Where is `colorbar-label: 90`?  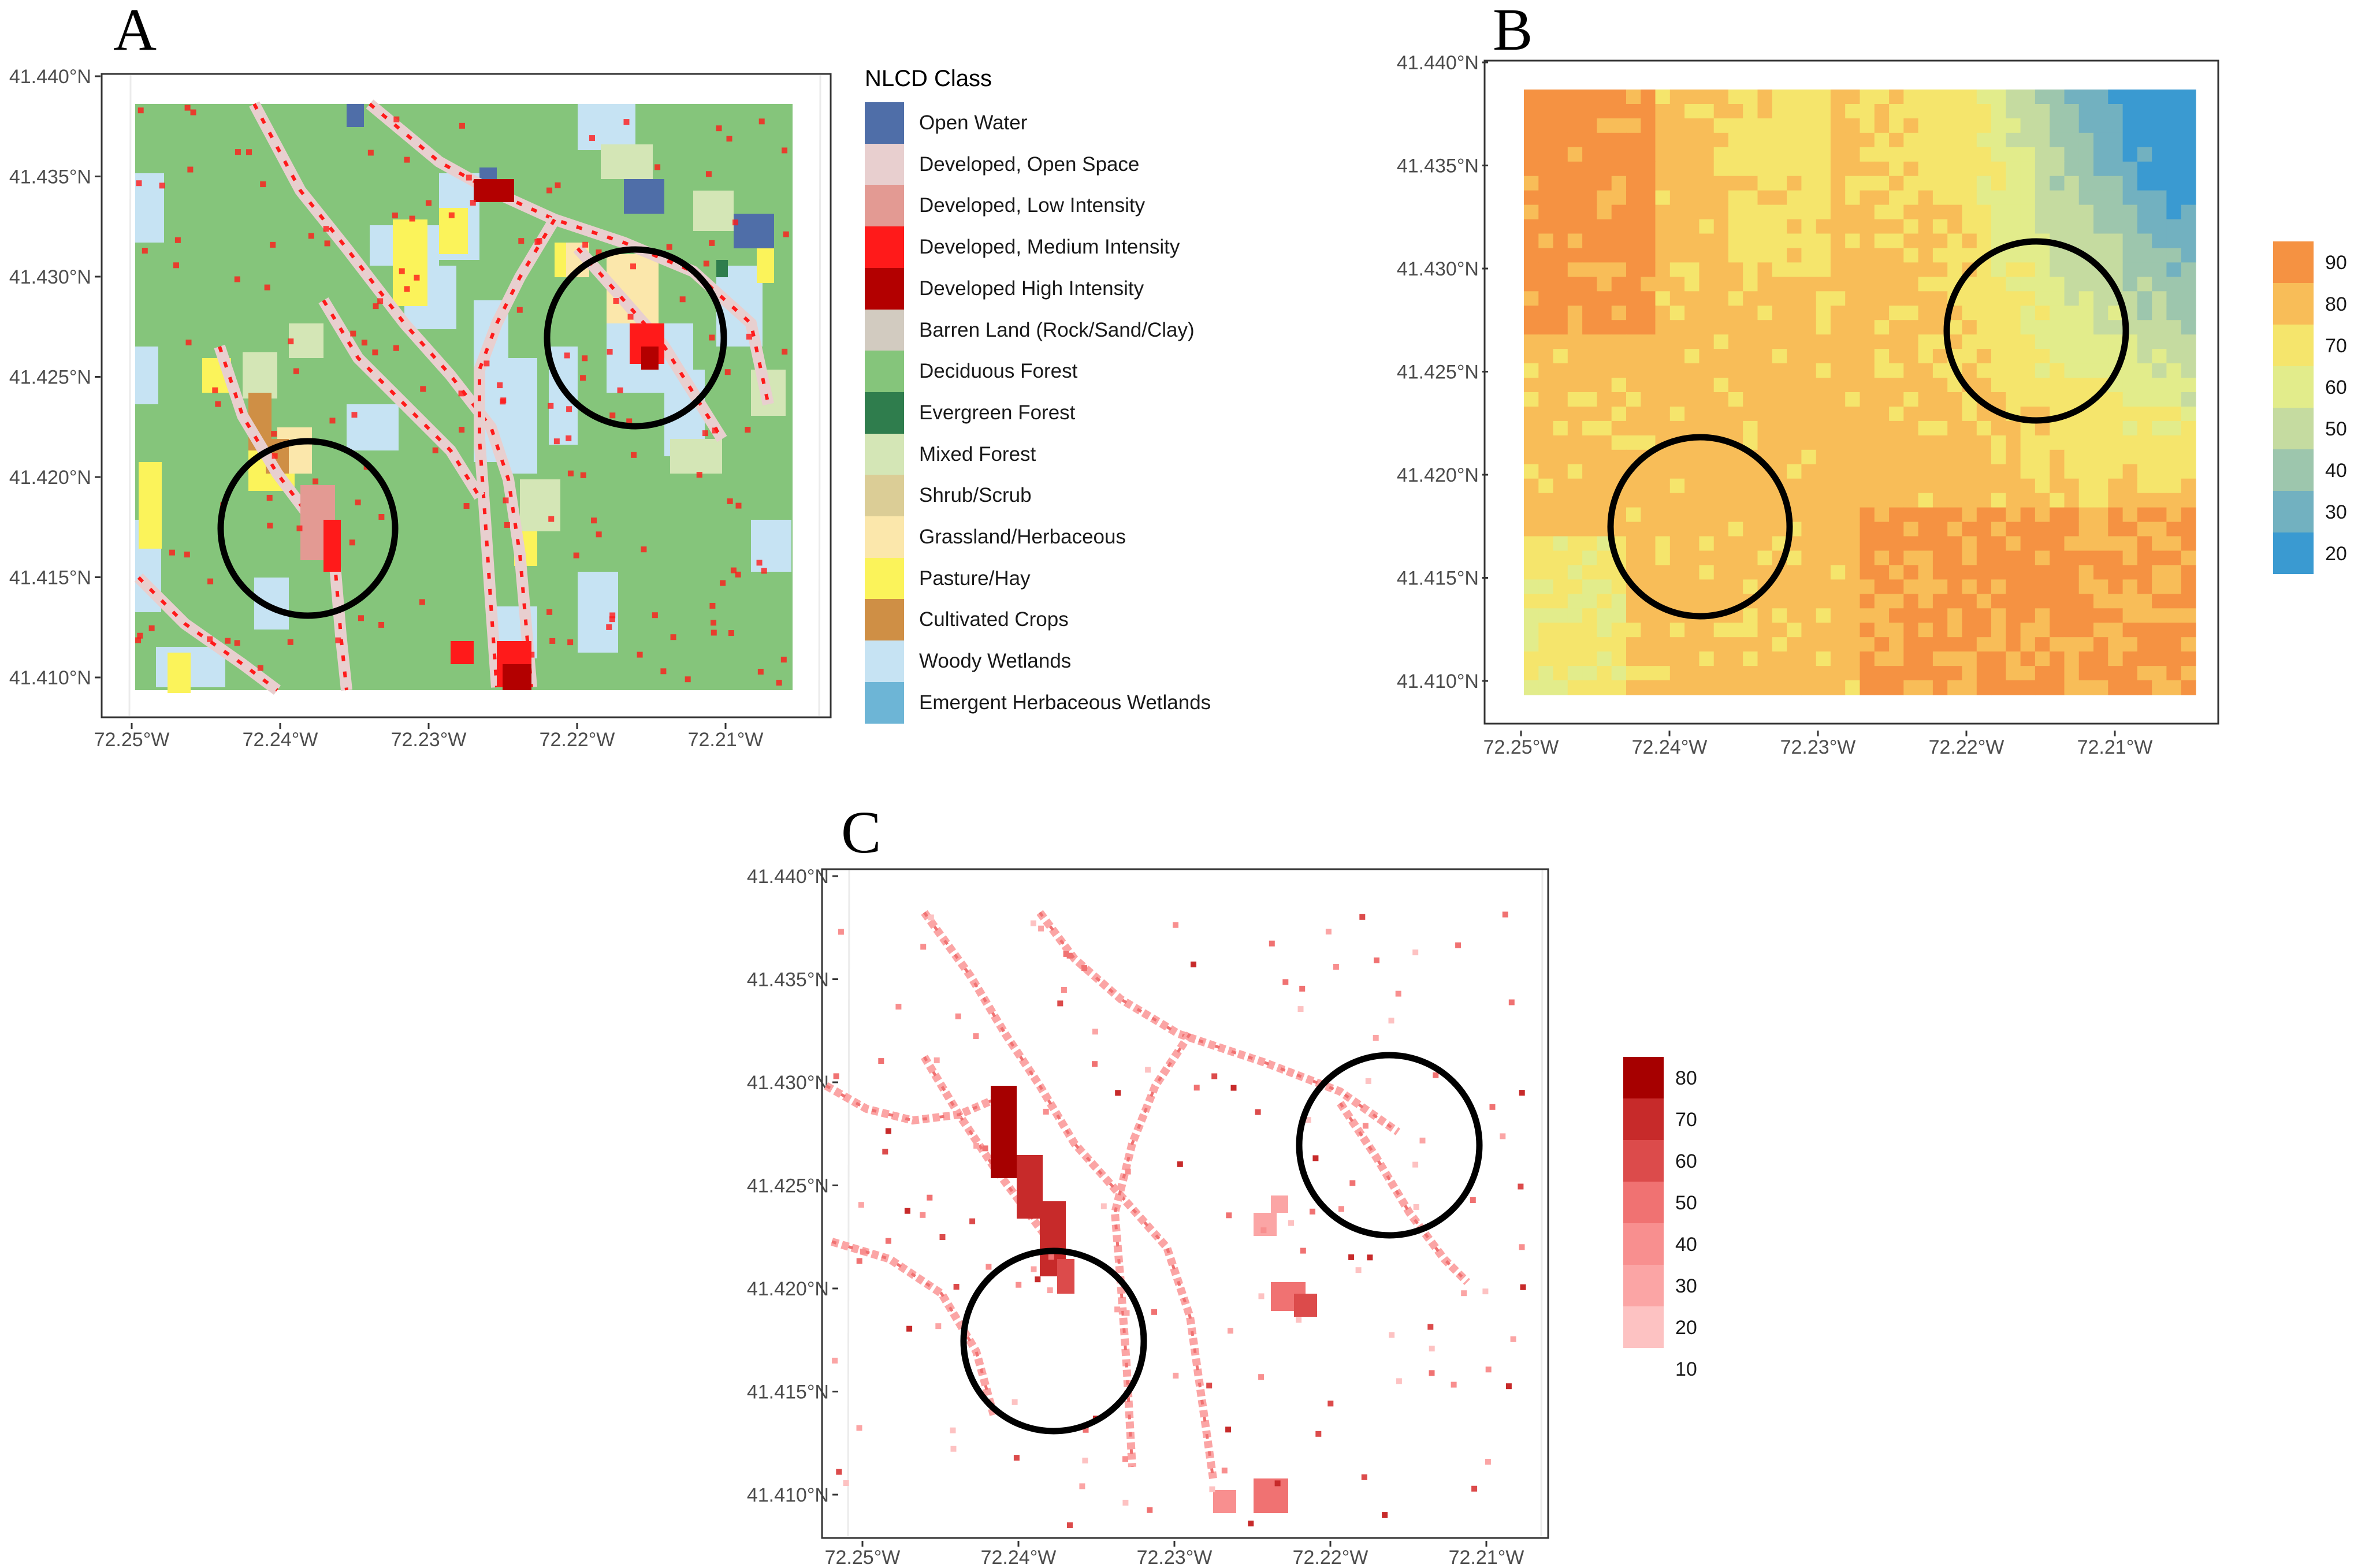 colorbar-label: 90 is located at coordinates (2336, 263).